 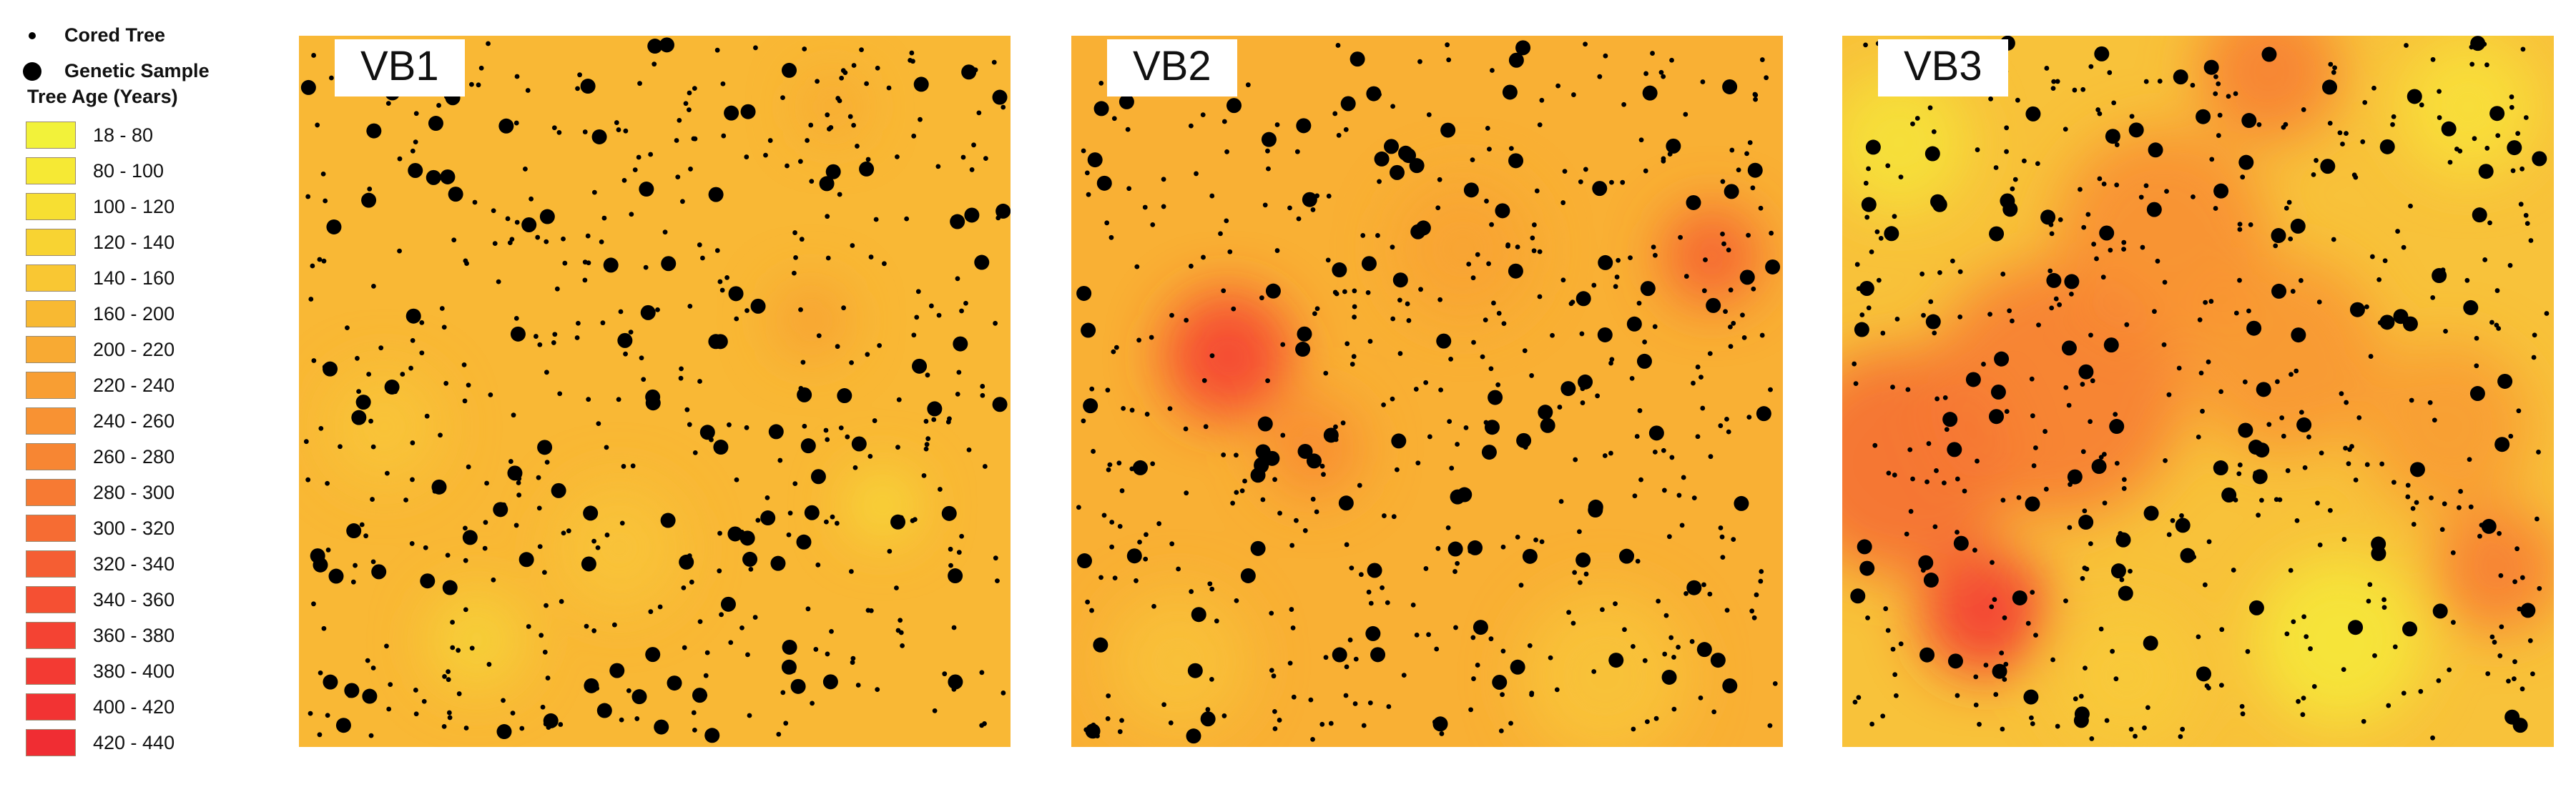 What do you see at coordinates (477, 640) in the screenshot?
I see `age-hotspot` at bounding box center [477, 640].